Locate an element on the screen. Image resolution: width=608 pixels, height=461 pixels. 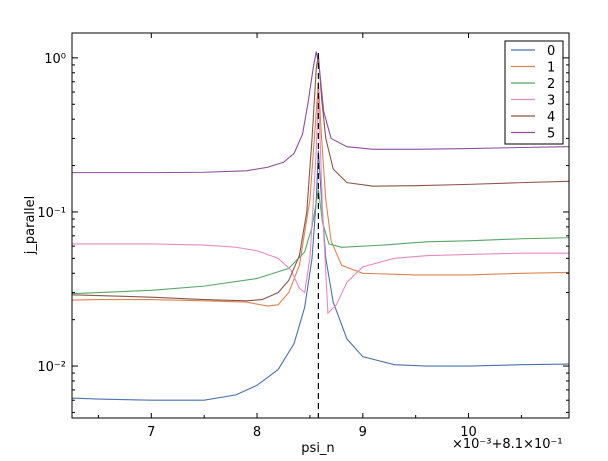
y-tick-label: 10⁰ is located at coordinates (55, 59).